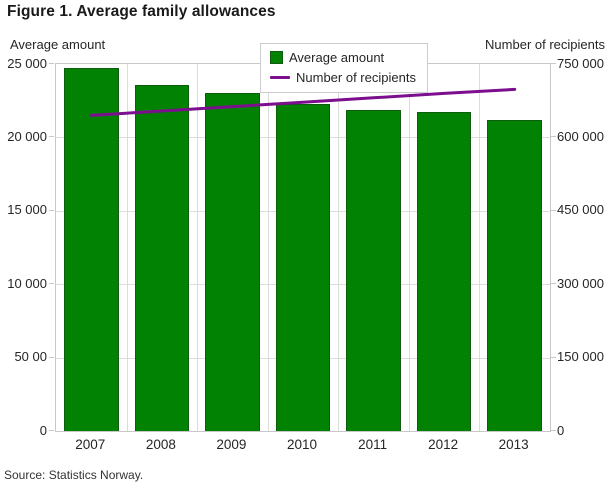 This screenshot has height=488, width=610. Describe the element at coordinates (160, 444) in the screenshot. I see `x-axis-label-2008: 2008` at that location.